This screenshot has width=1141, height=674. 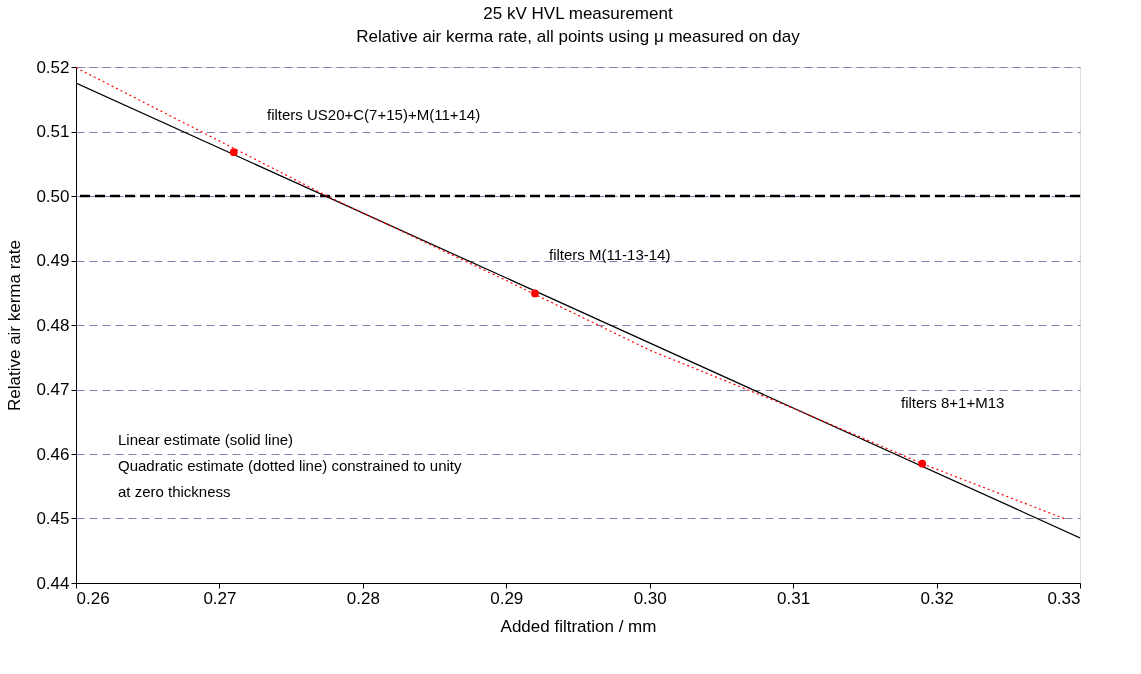 I want to click on y-tick-label: 0.44, so click(x=53, y=583).